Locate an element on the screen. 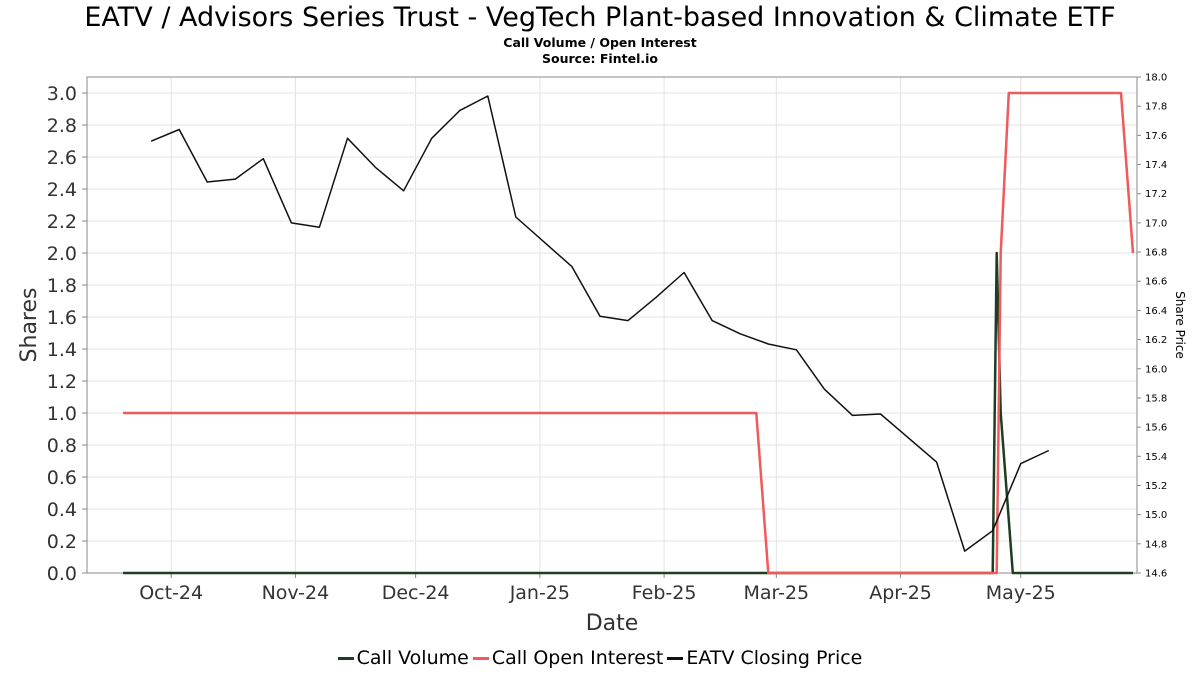  legend-swatch-call-open-interest is located at coordinates (480, 658).